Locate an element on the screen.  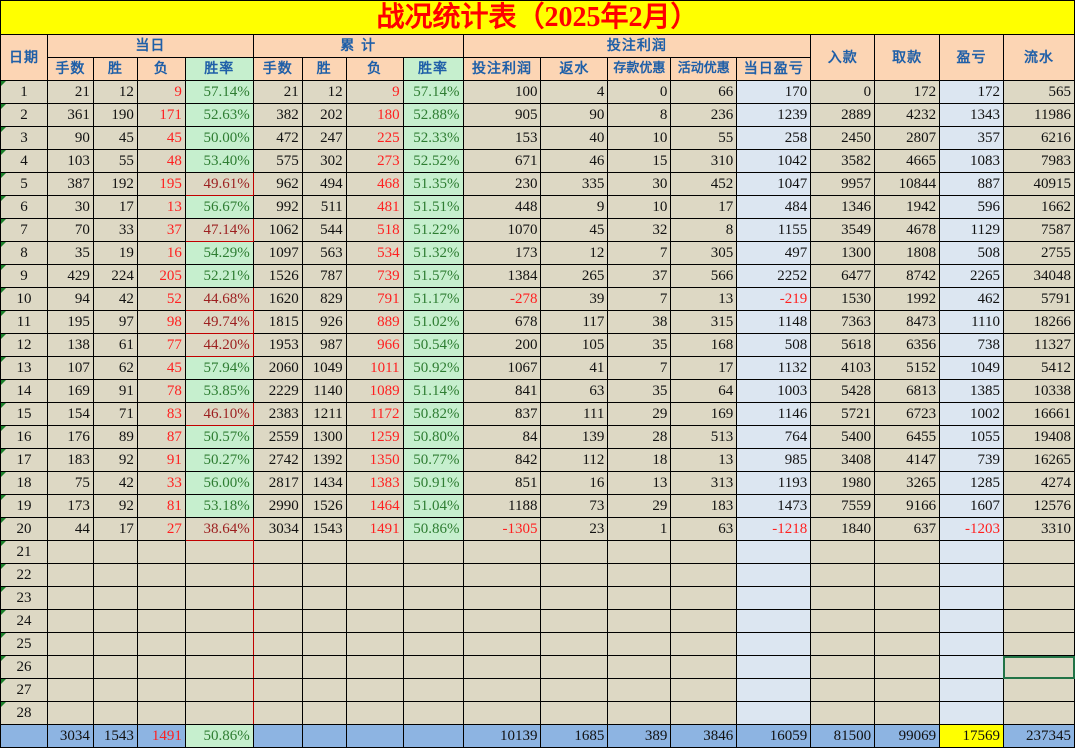
cell-today-win: 71 is located at coordinates (115, 414).